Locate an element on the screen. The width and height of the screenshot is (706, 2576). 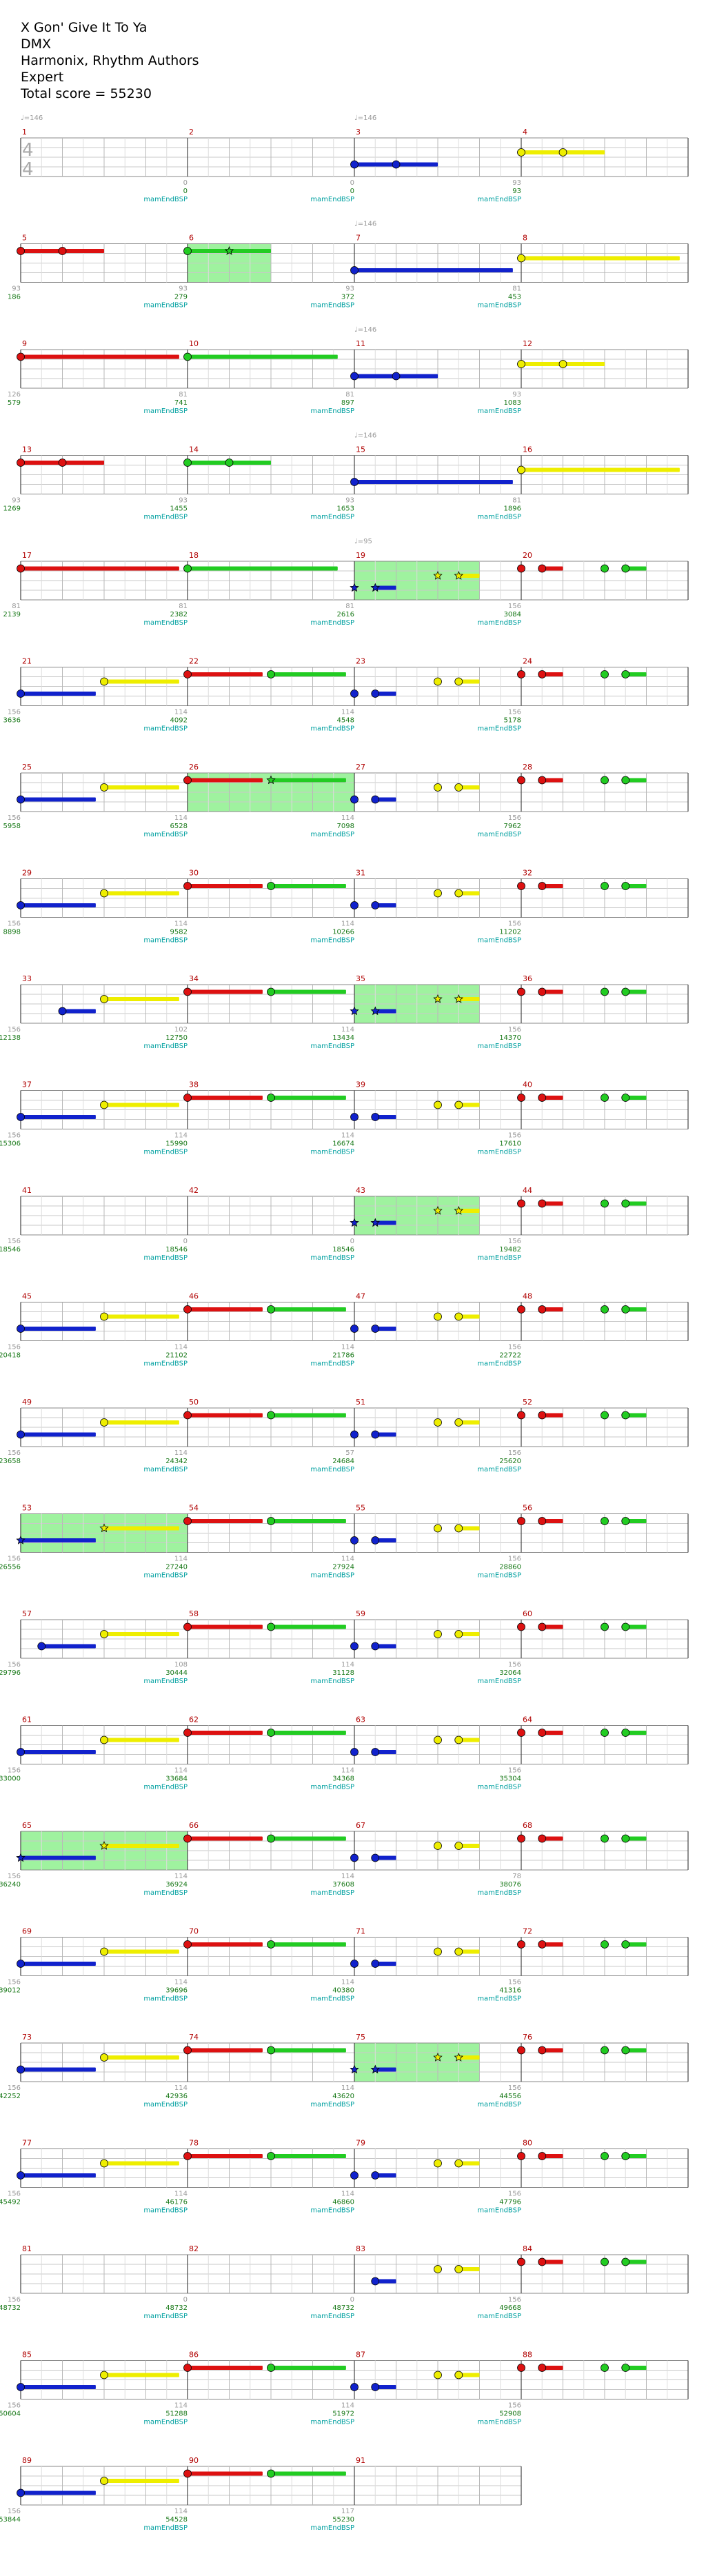
measure-number: 27 is located at coordinates (361, 767).